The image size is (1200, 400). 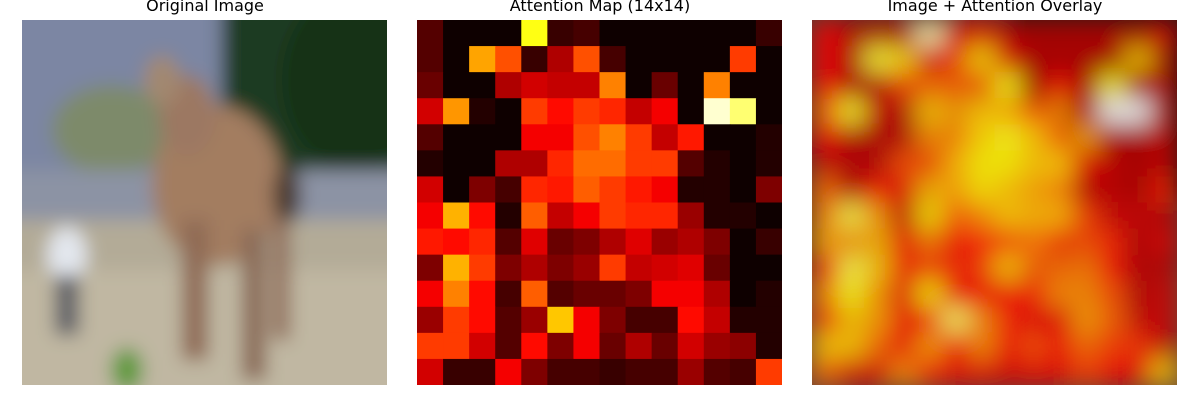 What do you see at coordinates (600, 7) in the screenshot?
I see `panel-title-attention-map: Attention Map (14x14)` at bounding box center [600, 7].